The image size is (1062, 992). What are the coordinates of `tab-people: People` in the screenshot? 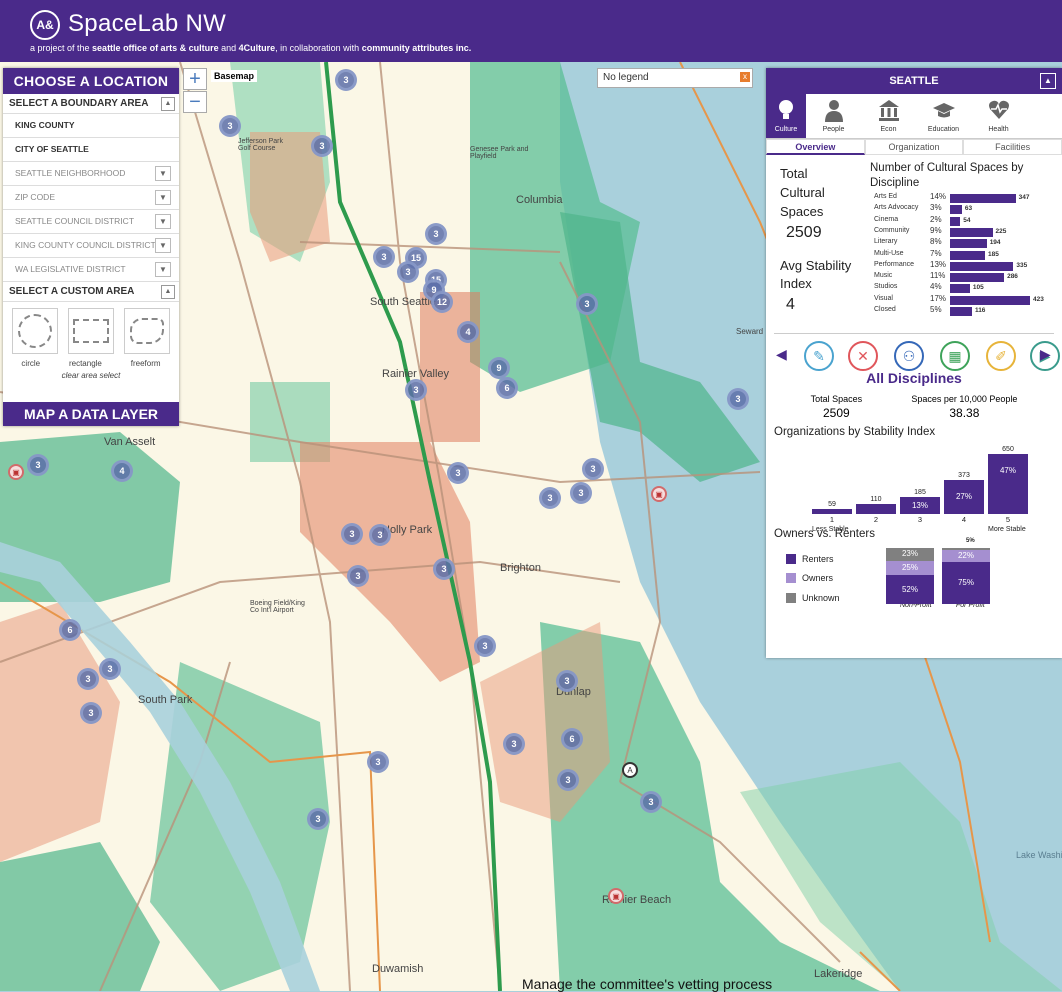 It's located at (833, 116).